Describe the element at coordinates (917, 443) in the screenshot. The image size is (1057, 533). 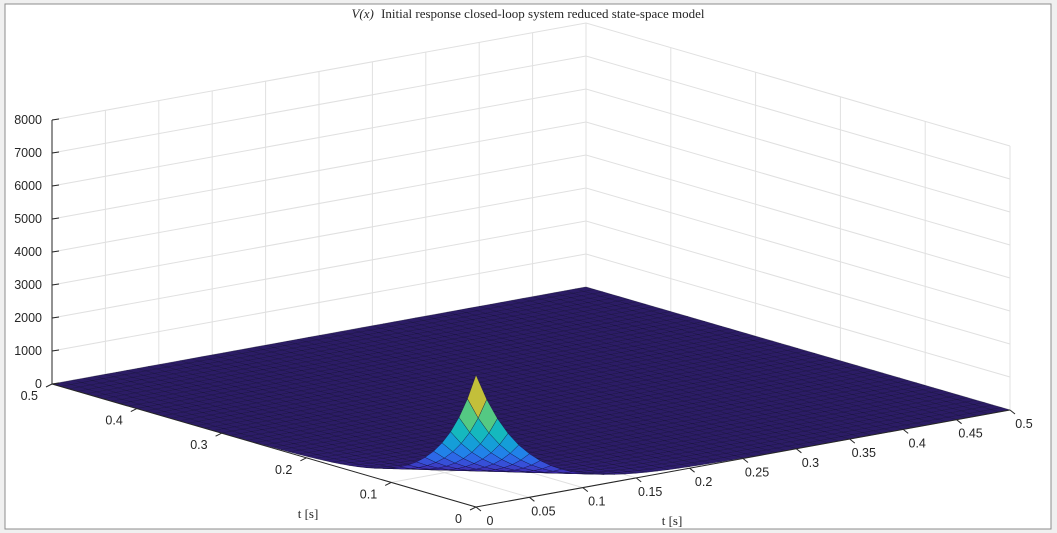
I see `x-tick-label: 0.4` at that location.